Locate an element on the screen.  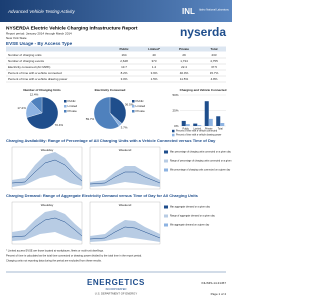
slice-label: 59.7% is located at coordinates (90, 119).